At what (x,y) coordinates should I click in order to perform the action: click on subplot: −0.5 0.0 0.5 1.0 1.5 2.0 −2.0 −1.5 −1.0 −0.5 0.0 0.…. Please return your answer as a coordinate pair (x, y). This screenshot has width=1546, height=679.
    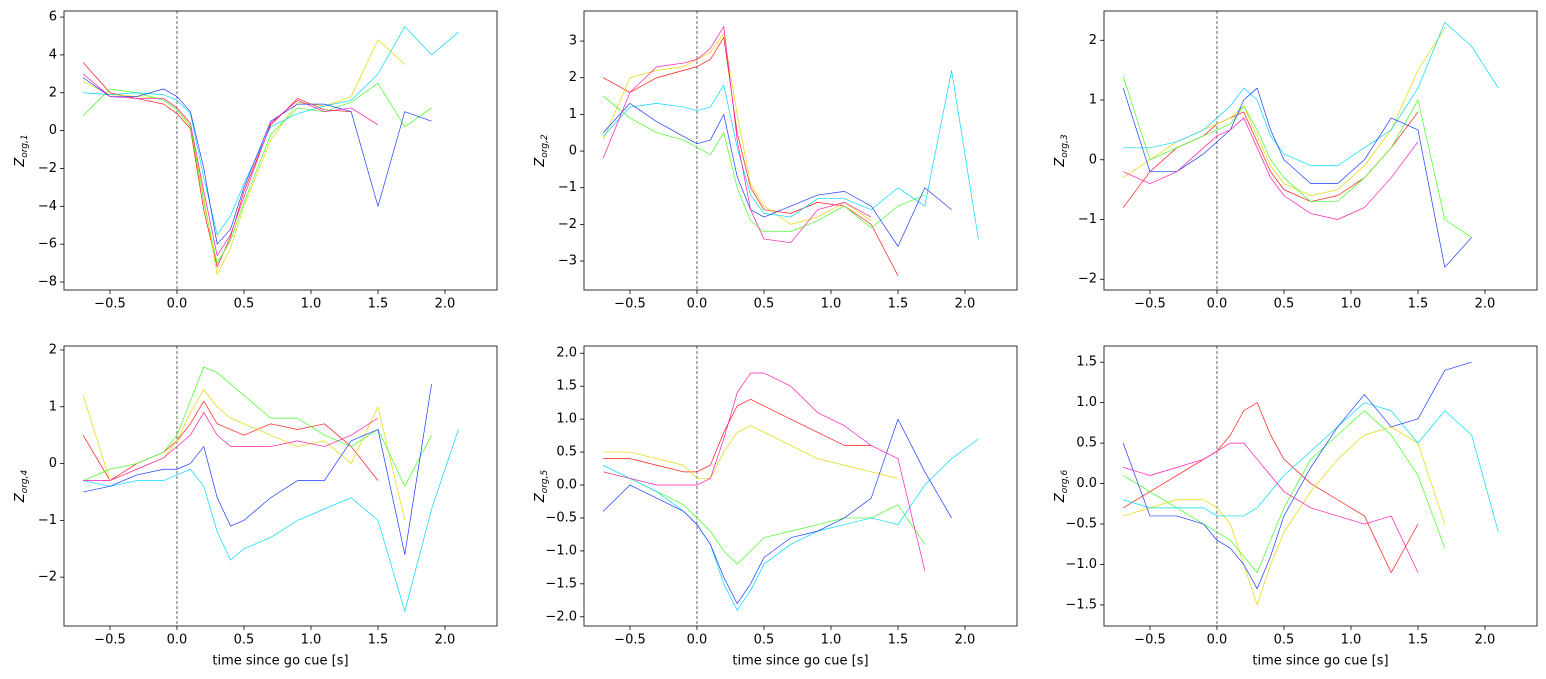
    Looking at the image, I should click on (775, 507).